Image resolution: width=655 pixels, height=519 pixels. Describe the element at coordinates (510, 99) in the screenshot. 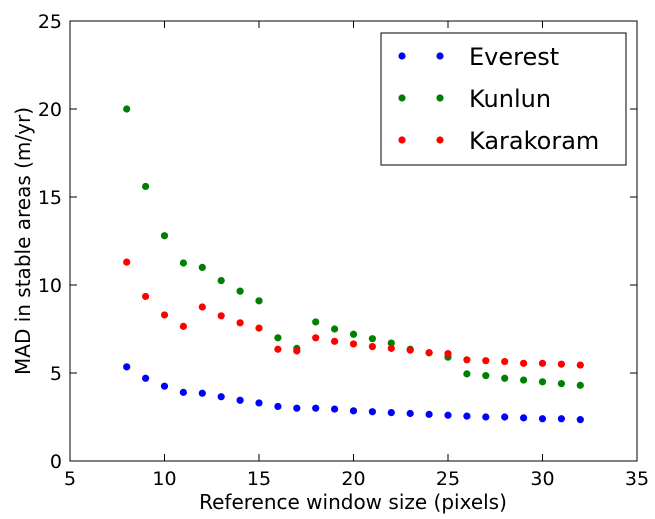

I see `legend-label-kunlun: Kunlun` at that location.